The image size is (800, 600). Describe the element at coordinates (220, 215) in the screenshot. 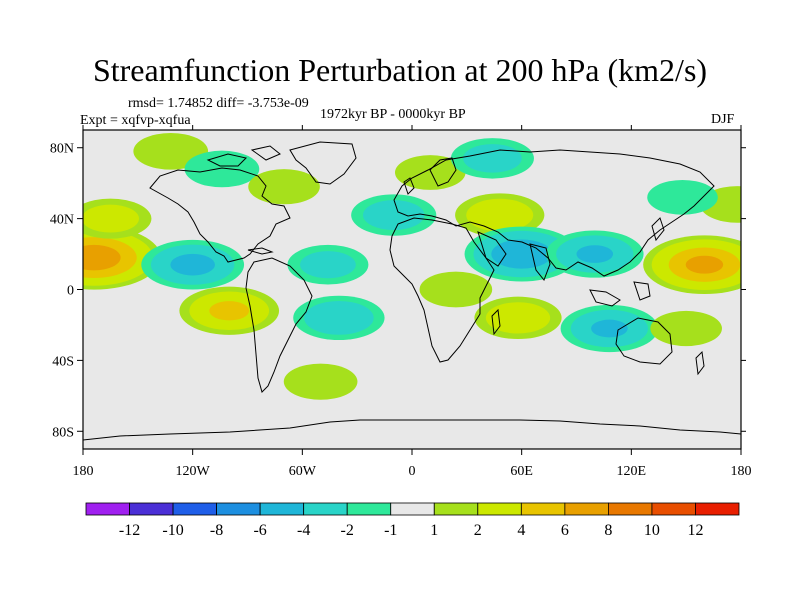

I see `coast-north-america` at that location.